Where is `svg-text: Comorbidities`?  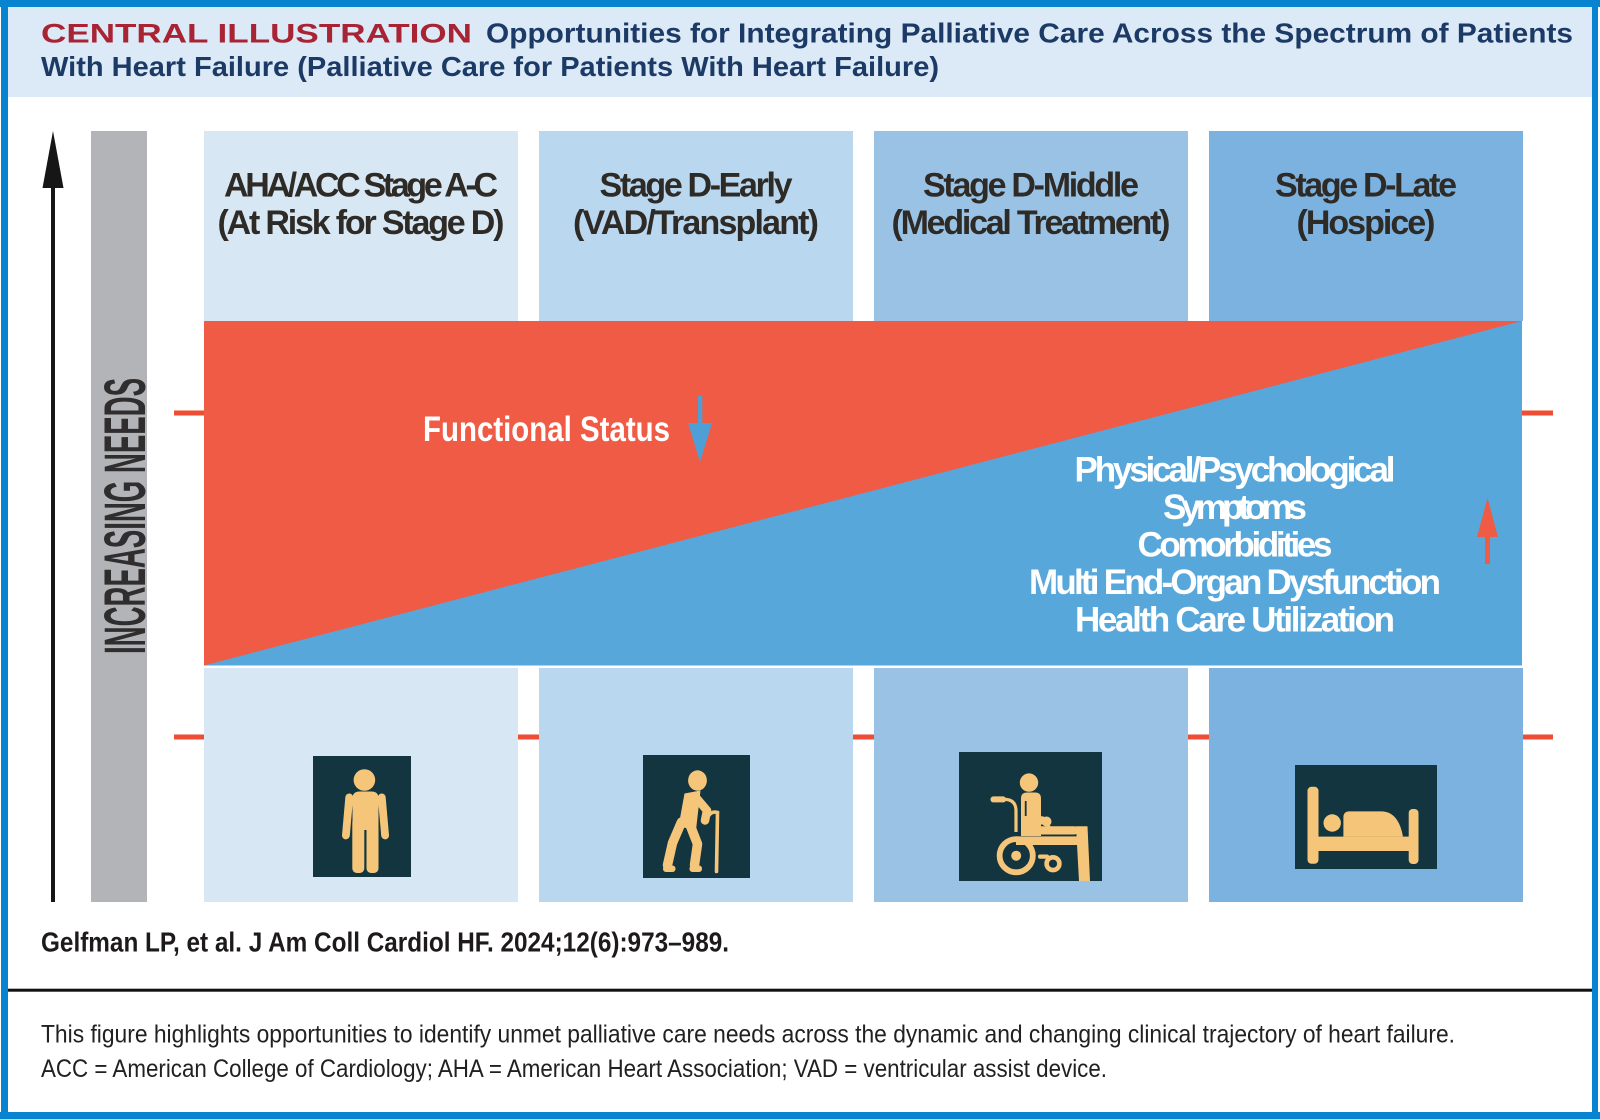 svg-text: Comorbidities is located at coordinates (1235, 545).